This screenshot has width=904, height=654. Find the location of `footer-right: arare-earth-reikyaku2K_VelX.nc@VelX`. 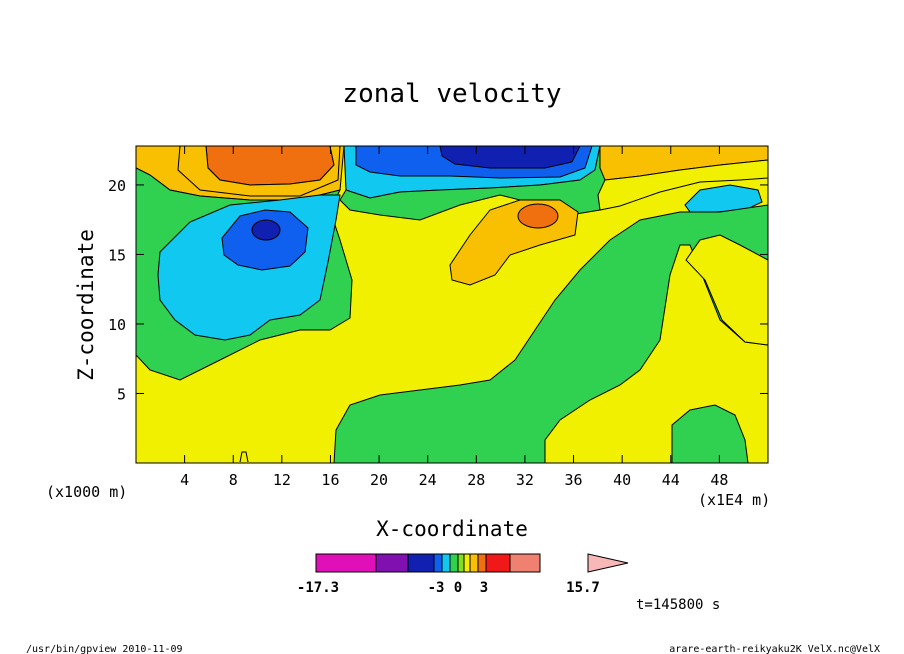

footer-right: arare-earth-reikyaku2K_VelX.nc@VelX is located at coordinates (774, 649).